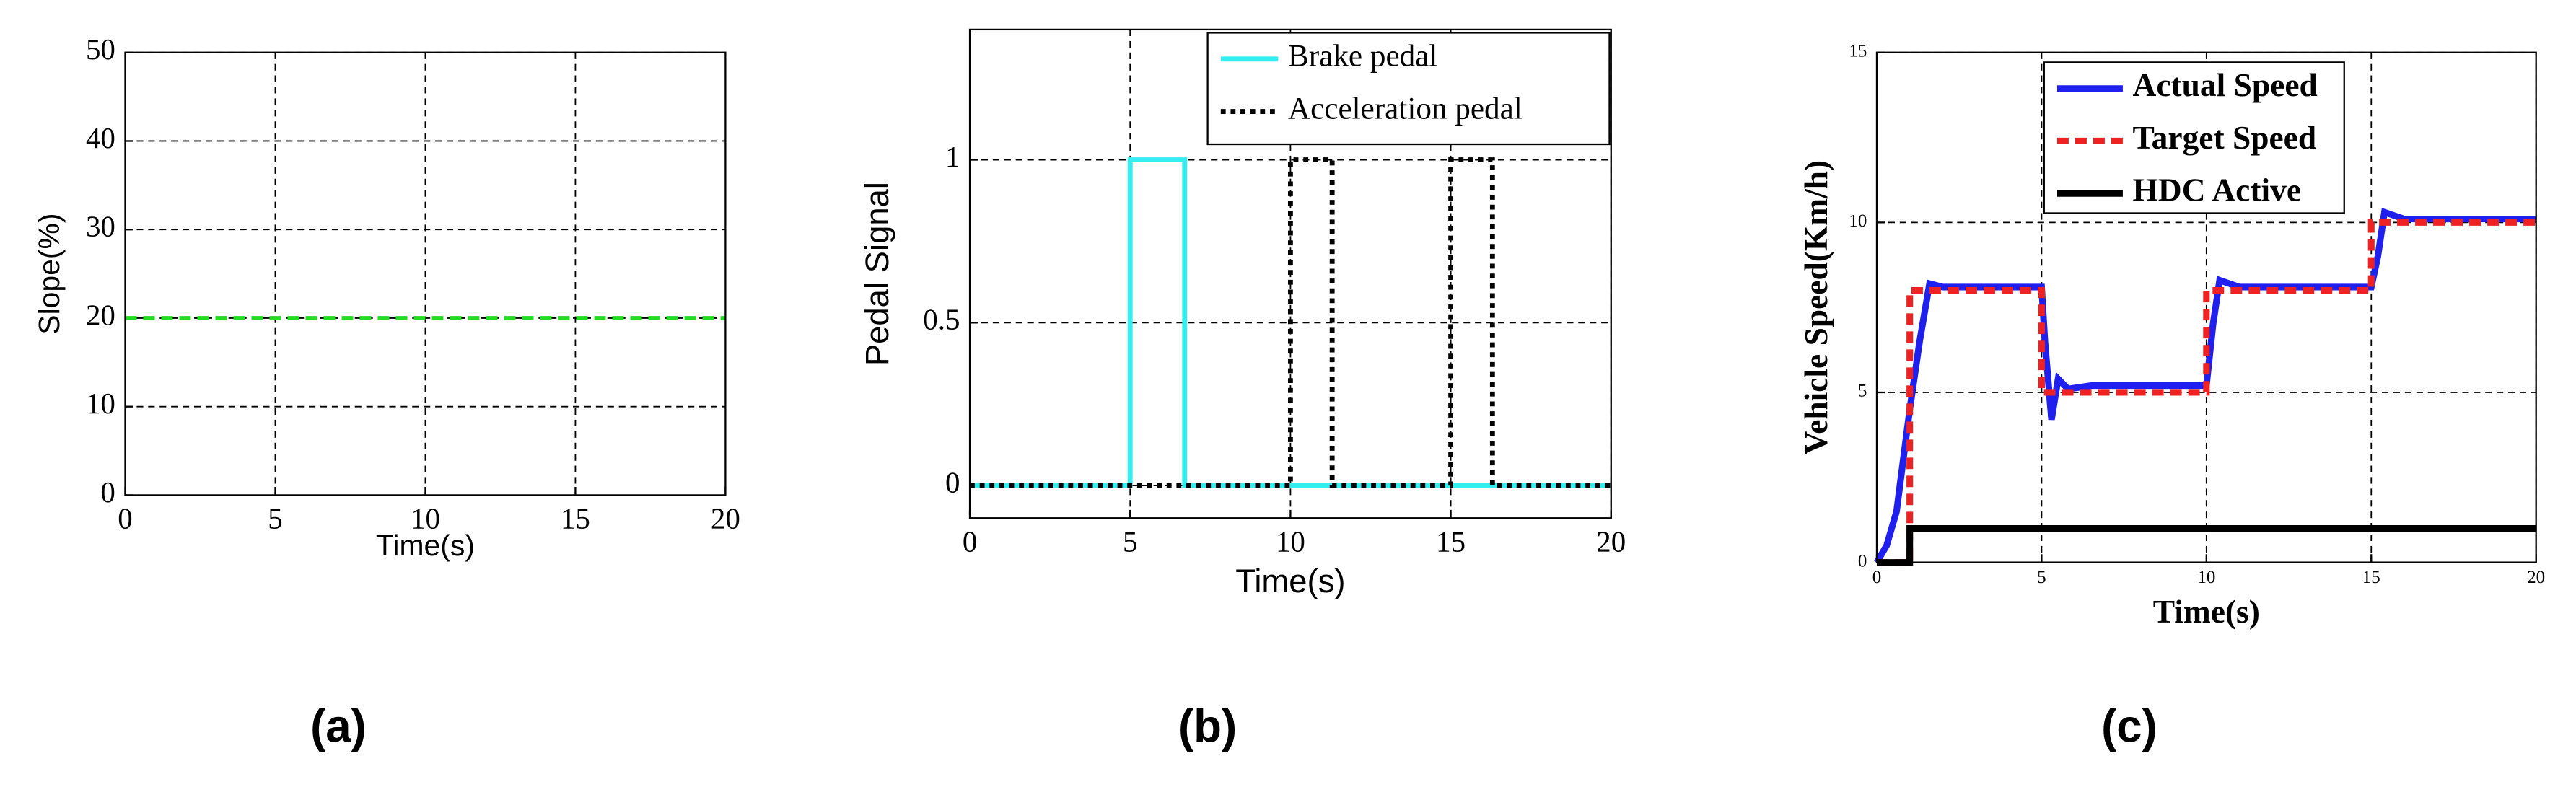 Image resolution: width=2576 pixels, height=787 pixels. What do you see at coordinates (2225, 84) in the screenshot?
I see `legend-label: Actual Speed` at bounding box center [2225, 84].